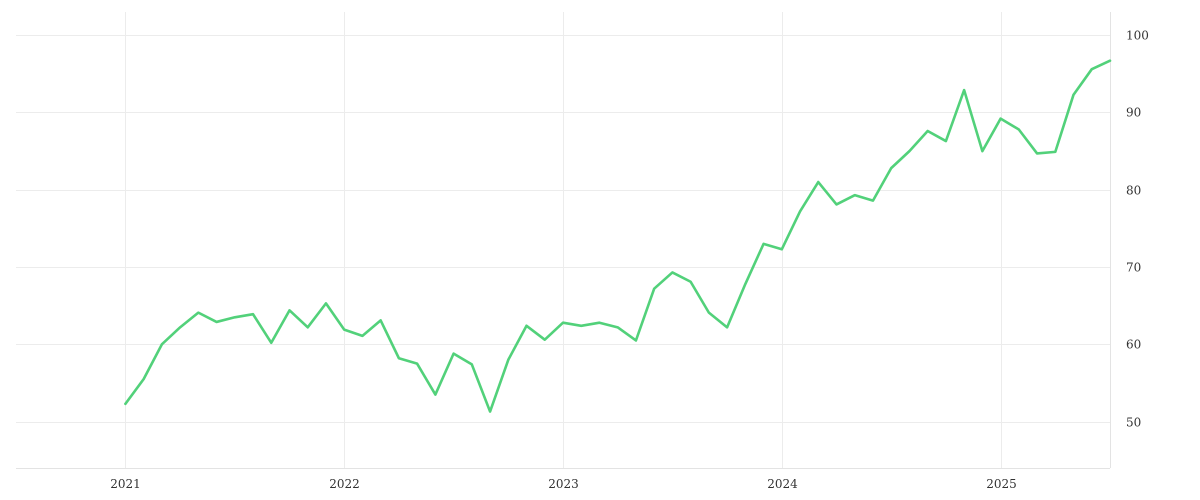 This screenshot has width=1200, height=500. I want to click on x-axis-ticks: 2021 2022 2023 2024 2025, so click(563, 484).